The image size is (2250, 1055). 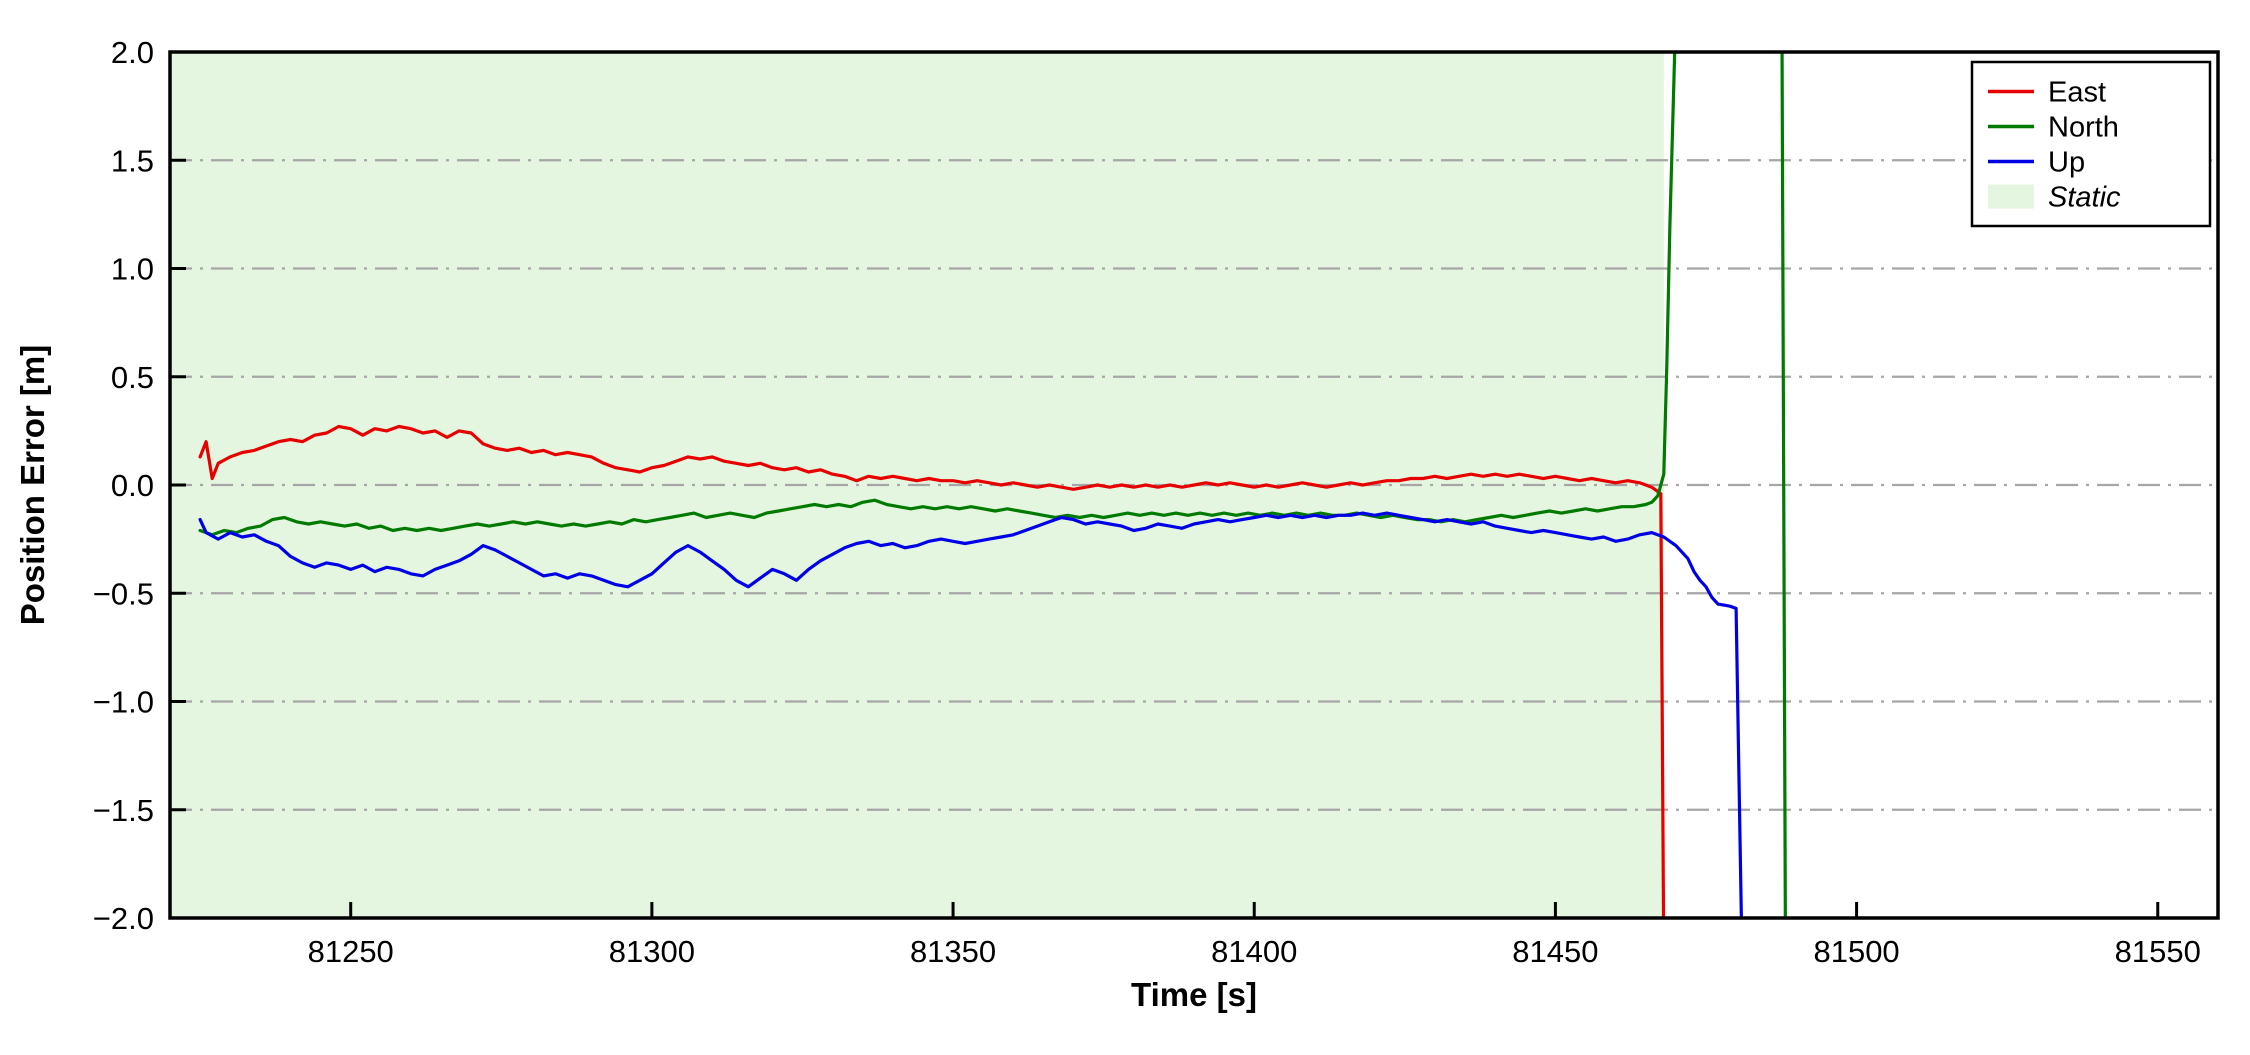 What do you see at coordinates (2083, 128) in the screenshot?
I see `legend-label-north: North` at bounding box center [2083, 128].